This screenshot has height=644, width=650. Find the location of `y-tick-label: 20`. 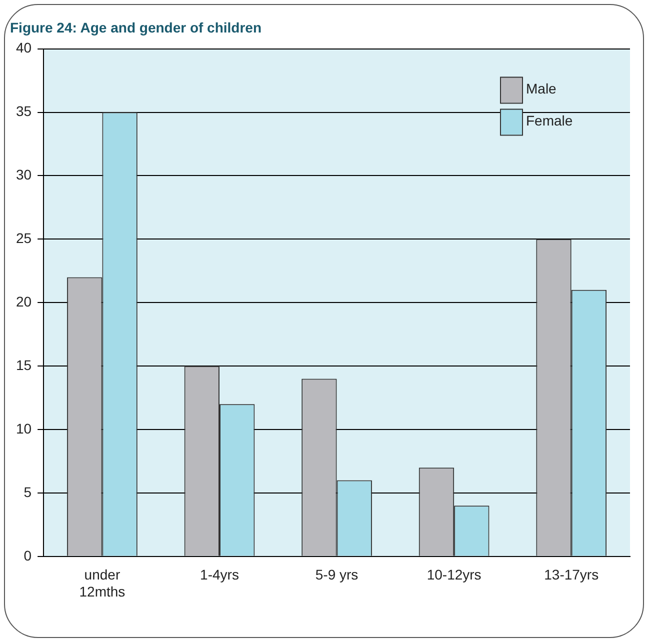

y-tick-label: 20 is located at coordinates (24, 301).